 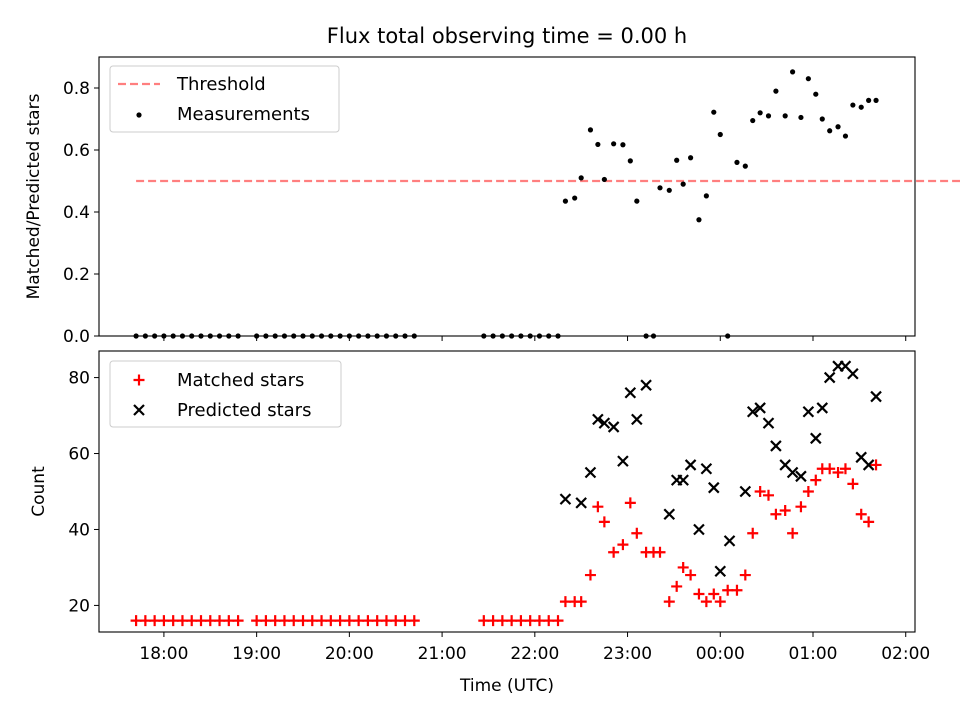 What do you see at coordinates (720, 654) in the screenshot?
I see `x-tick-label: 00:00` at bounding box center [720, 654].